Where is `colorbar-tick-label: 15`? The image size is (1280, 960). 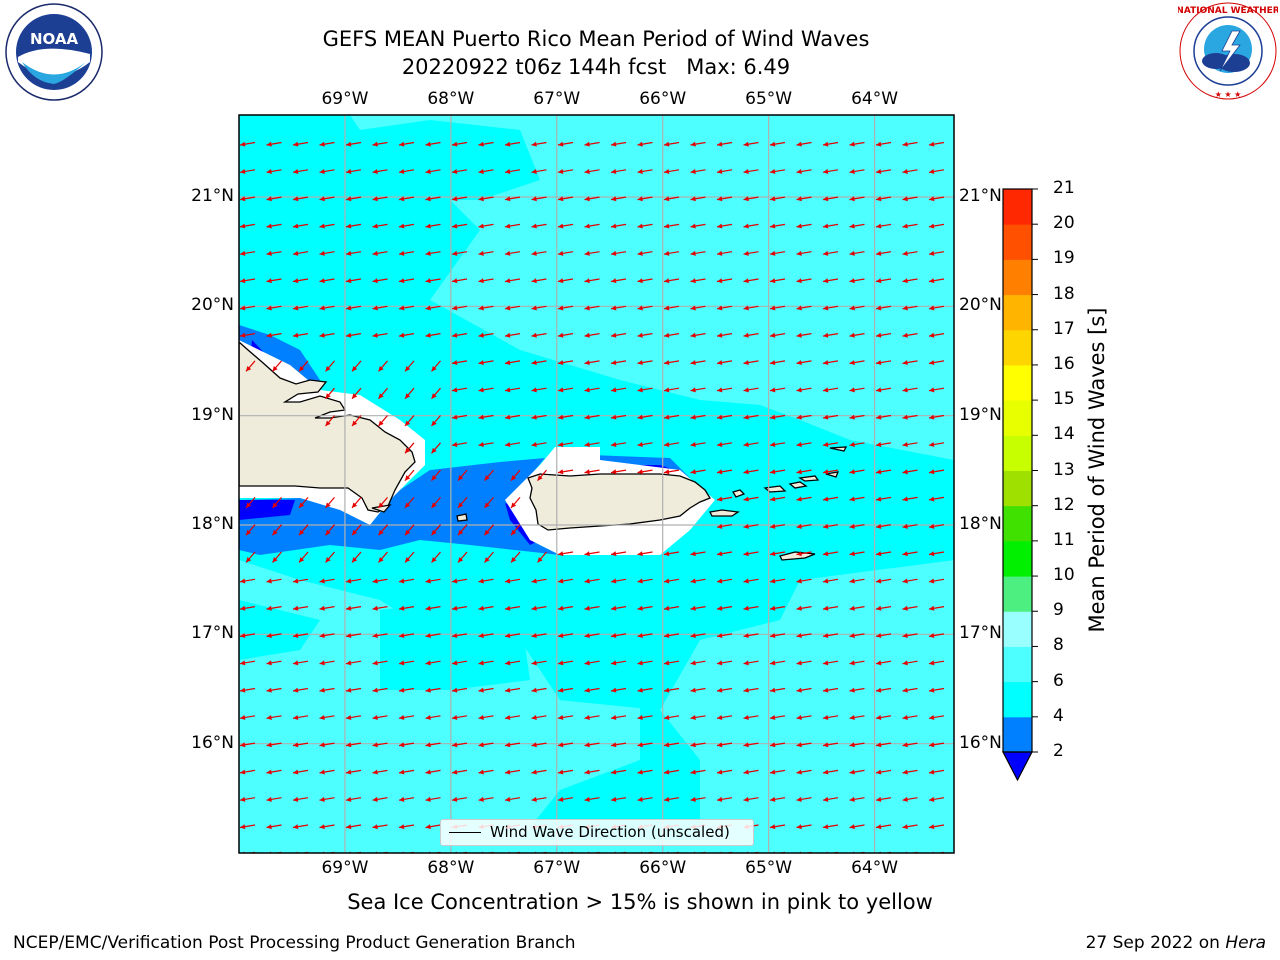
colorbar-tick-label: 15 is located at coordinates (1064, 399).